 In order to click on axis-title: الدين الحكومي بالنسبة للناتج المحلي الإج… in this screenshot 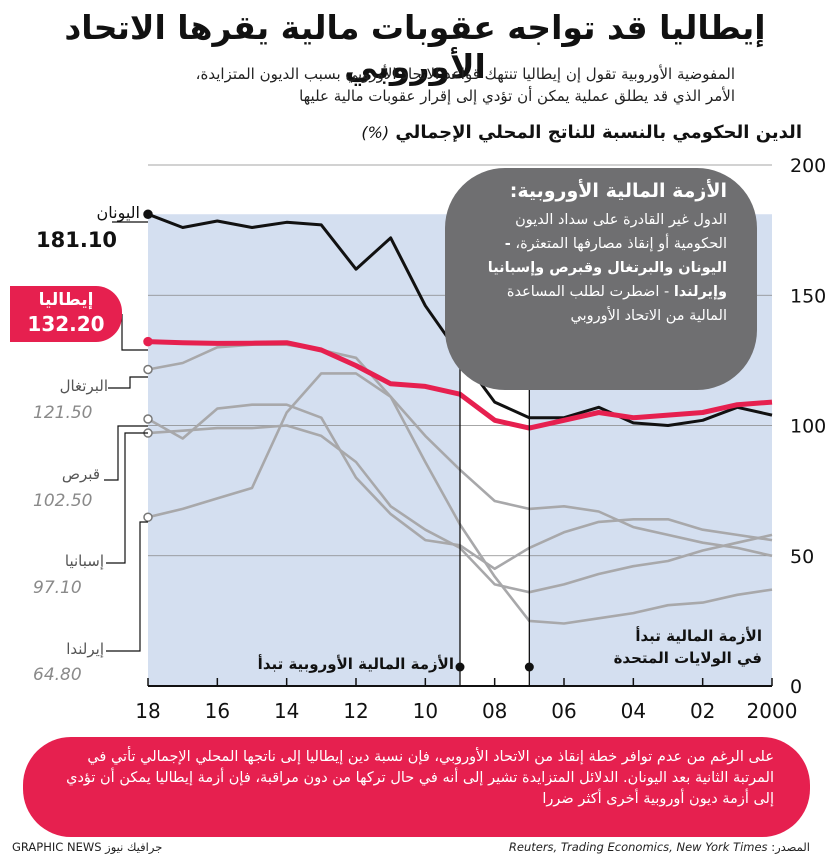, I will do `click(581, 132)`.